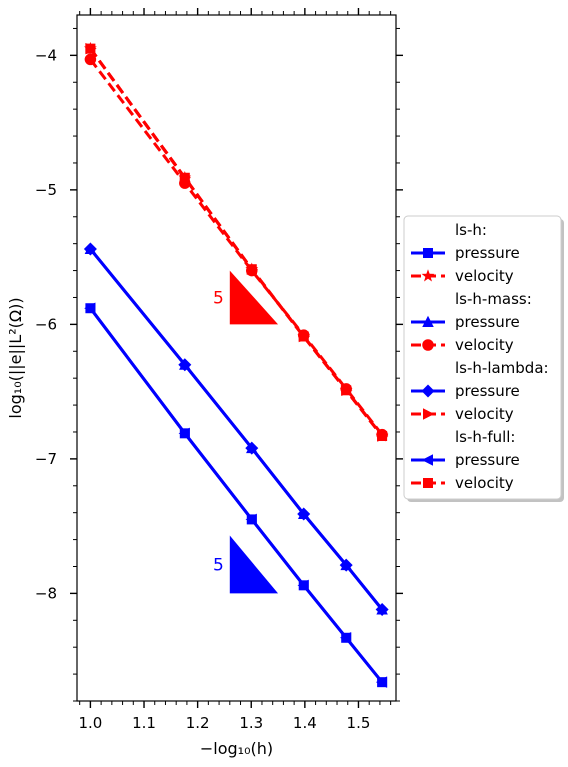  What do you see at coordinates (198, 723) in the screenshot?
I see `x-tick-label-2: 1.2` at bounding box center [198, 723].